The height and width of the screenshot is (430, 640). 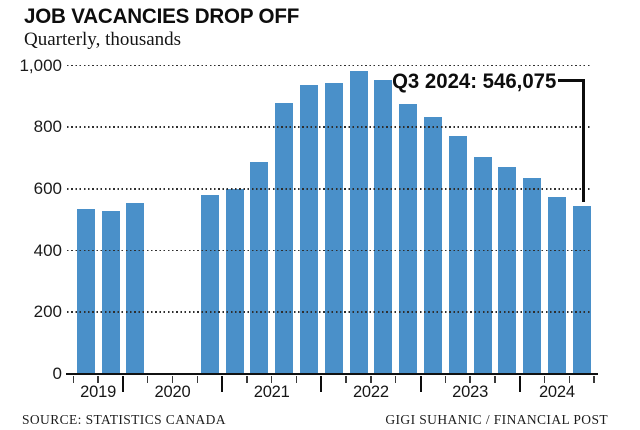 What do you see at coordinates (556, 285) in the screenshot?
I see `bar-q2-2024` at bounding box center [556, 285].